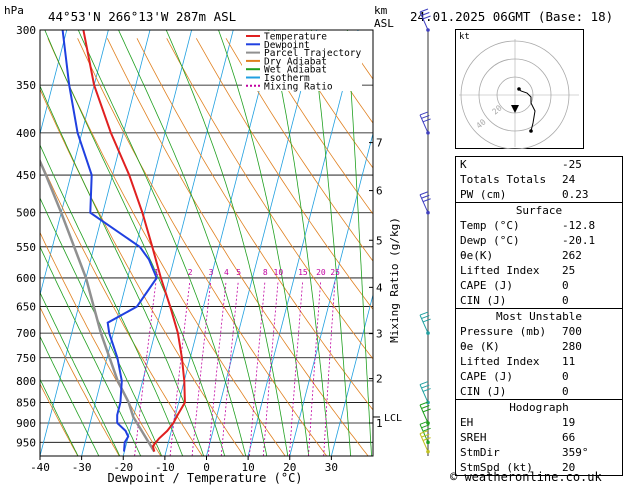 The image size is (629, 486). I want to click on mixing-ratio-tick-label: 15, so click(303, 272).